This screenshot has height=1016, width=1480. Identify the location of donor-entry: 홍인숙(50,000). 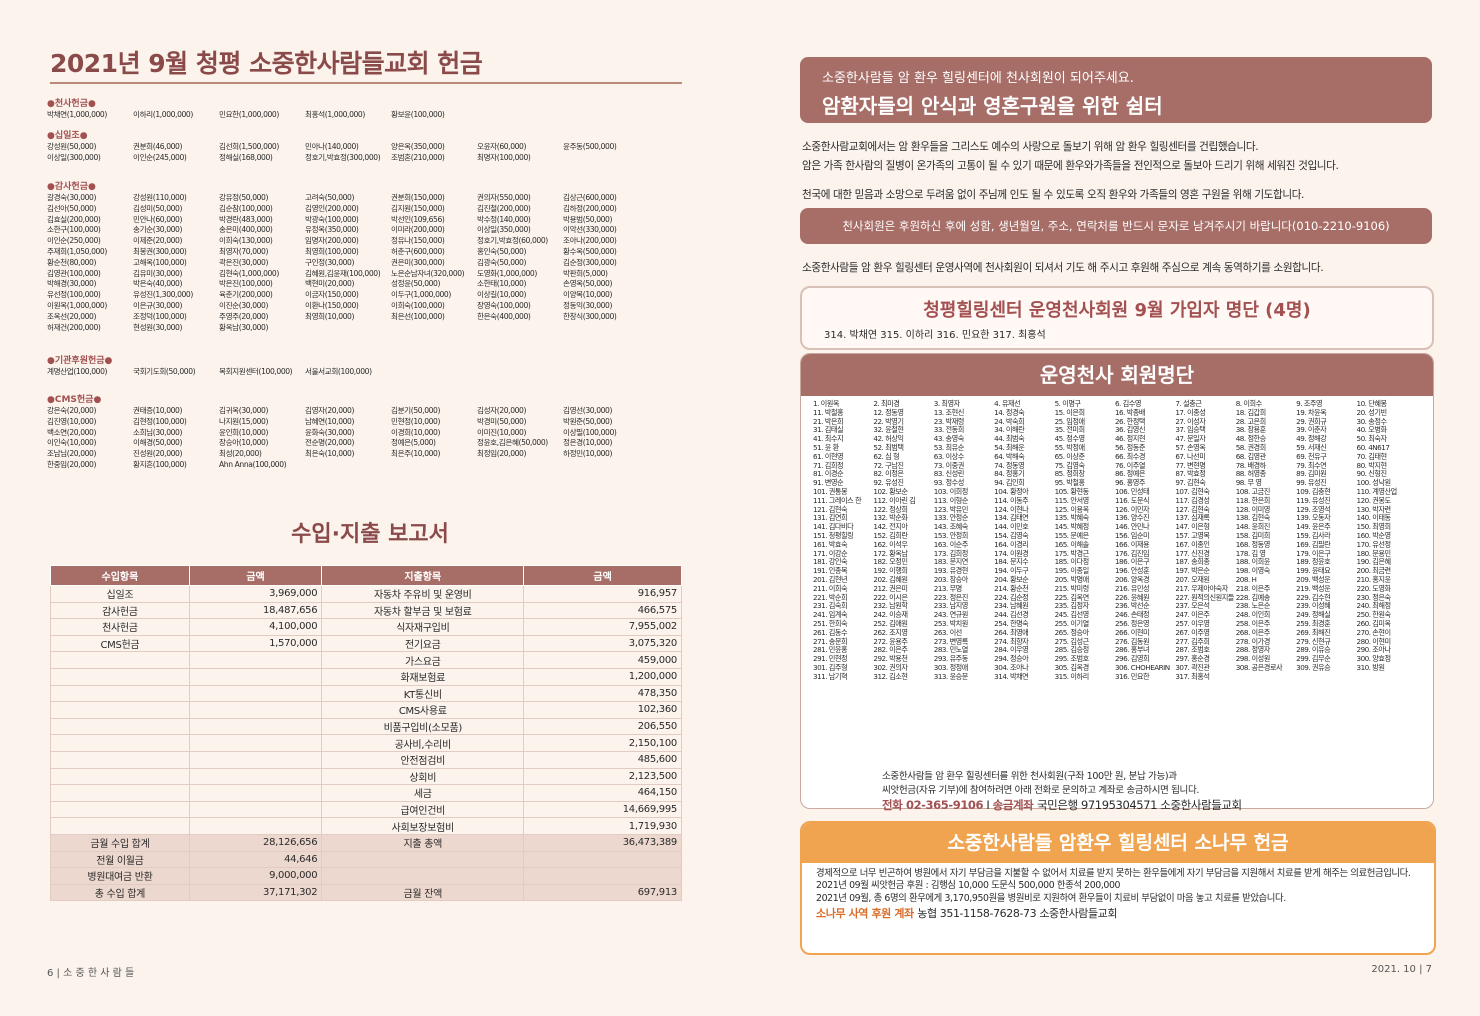
(502, 251).